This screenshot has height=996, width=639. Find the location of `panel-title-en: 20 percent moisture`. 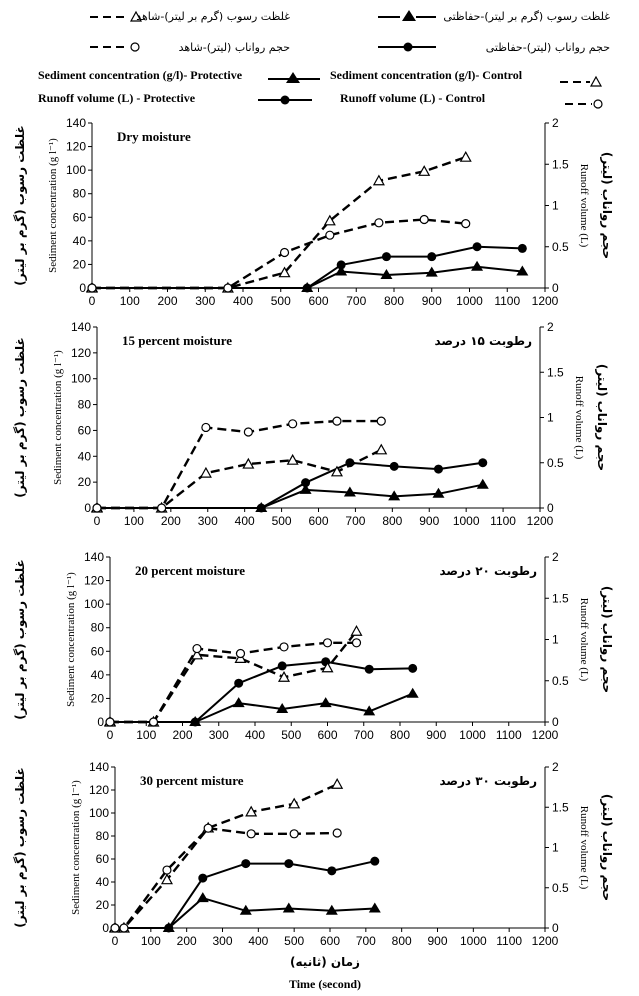

panel-title-en: 20 percent moisture is located at coordinates (190, 570).